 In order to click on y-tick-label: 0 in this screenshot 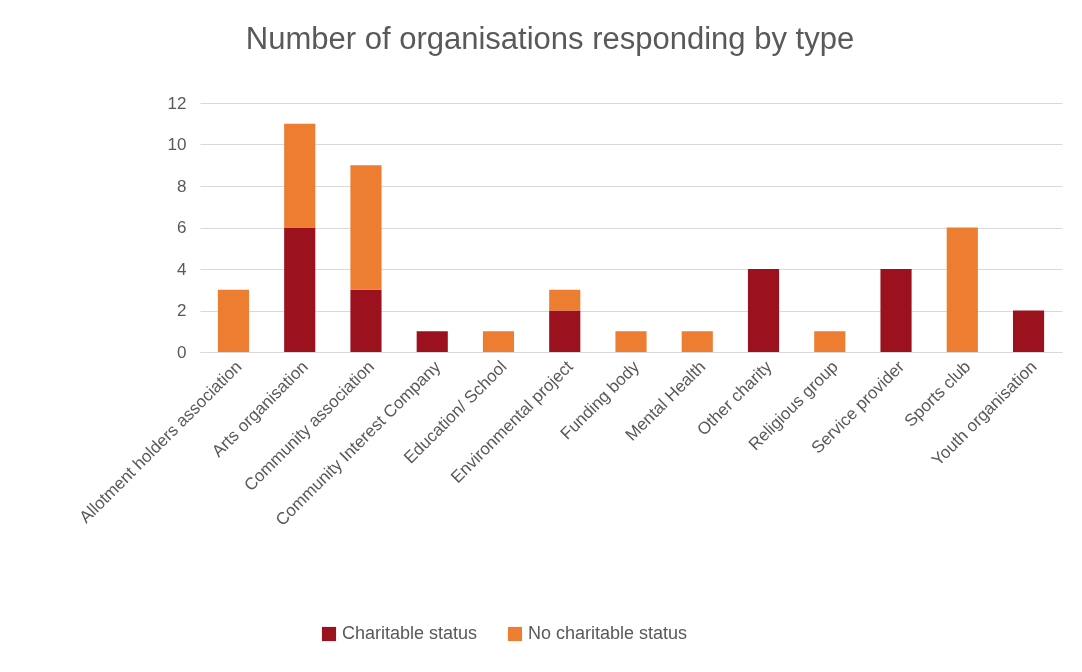, I will do `click(182, 352)`.